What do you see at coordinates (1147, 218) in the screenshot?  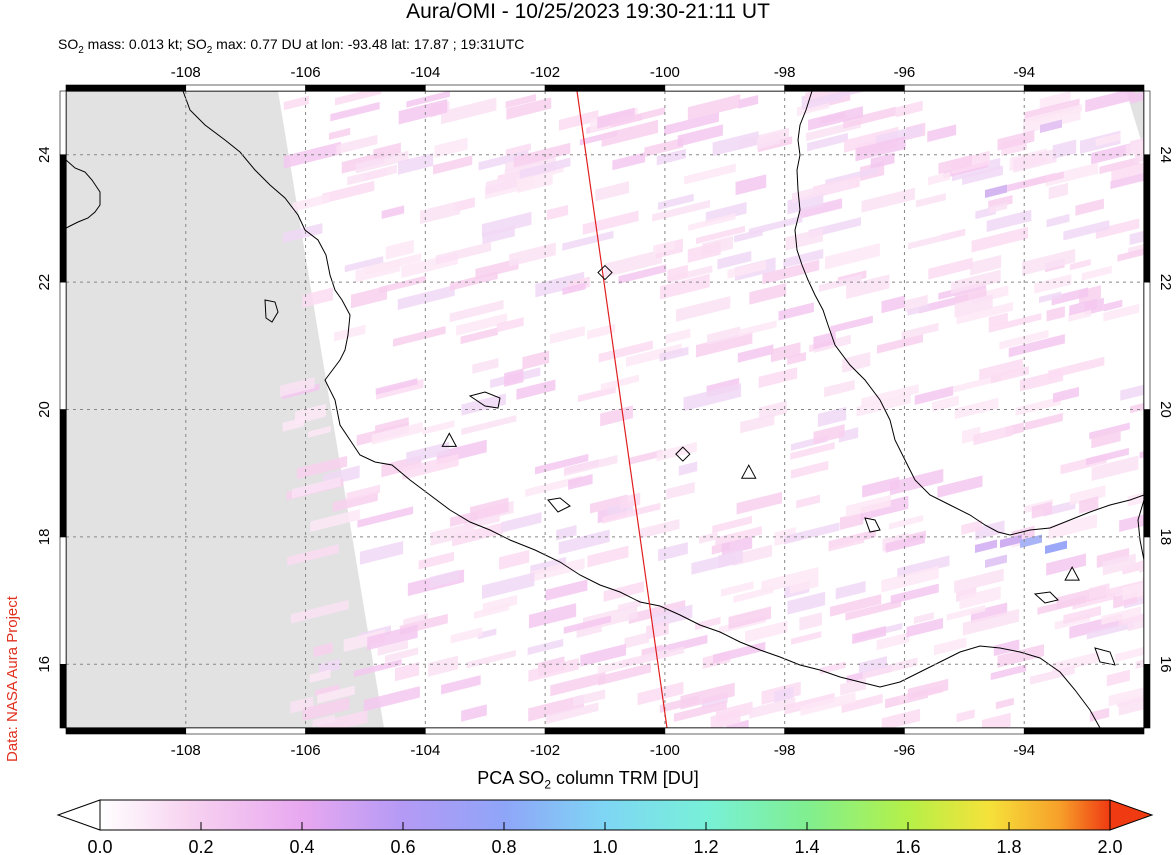 I see `right-border-bar` at bounding box center [1147, 218].